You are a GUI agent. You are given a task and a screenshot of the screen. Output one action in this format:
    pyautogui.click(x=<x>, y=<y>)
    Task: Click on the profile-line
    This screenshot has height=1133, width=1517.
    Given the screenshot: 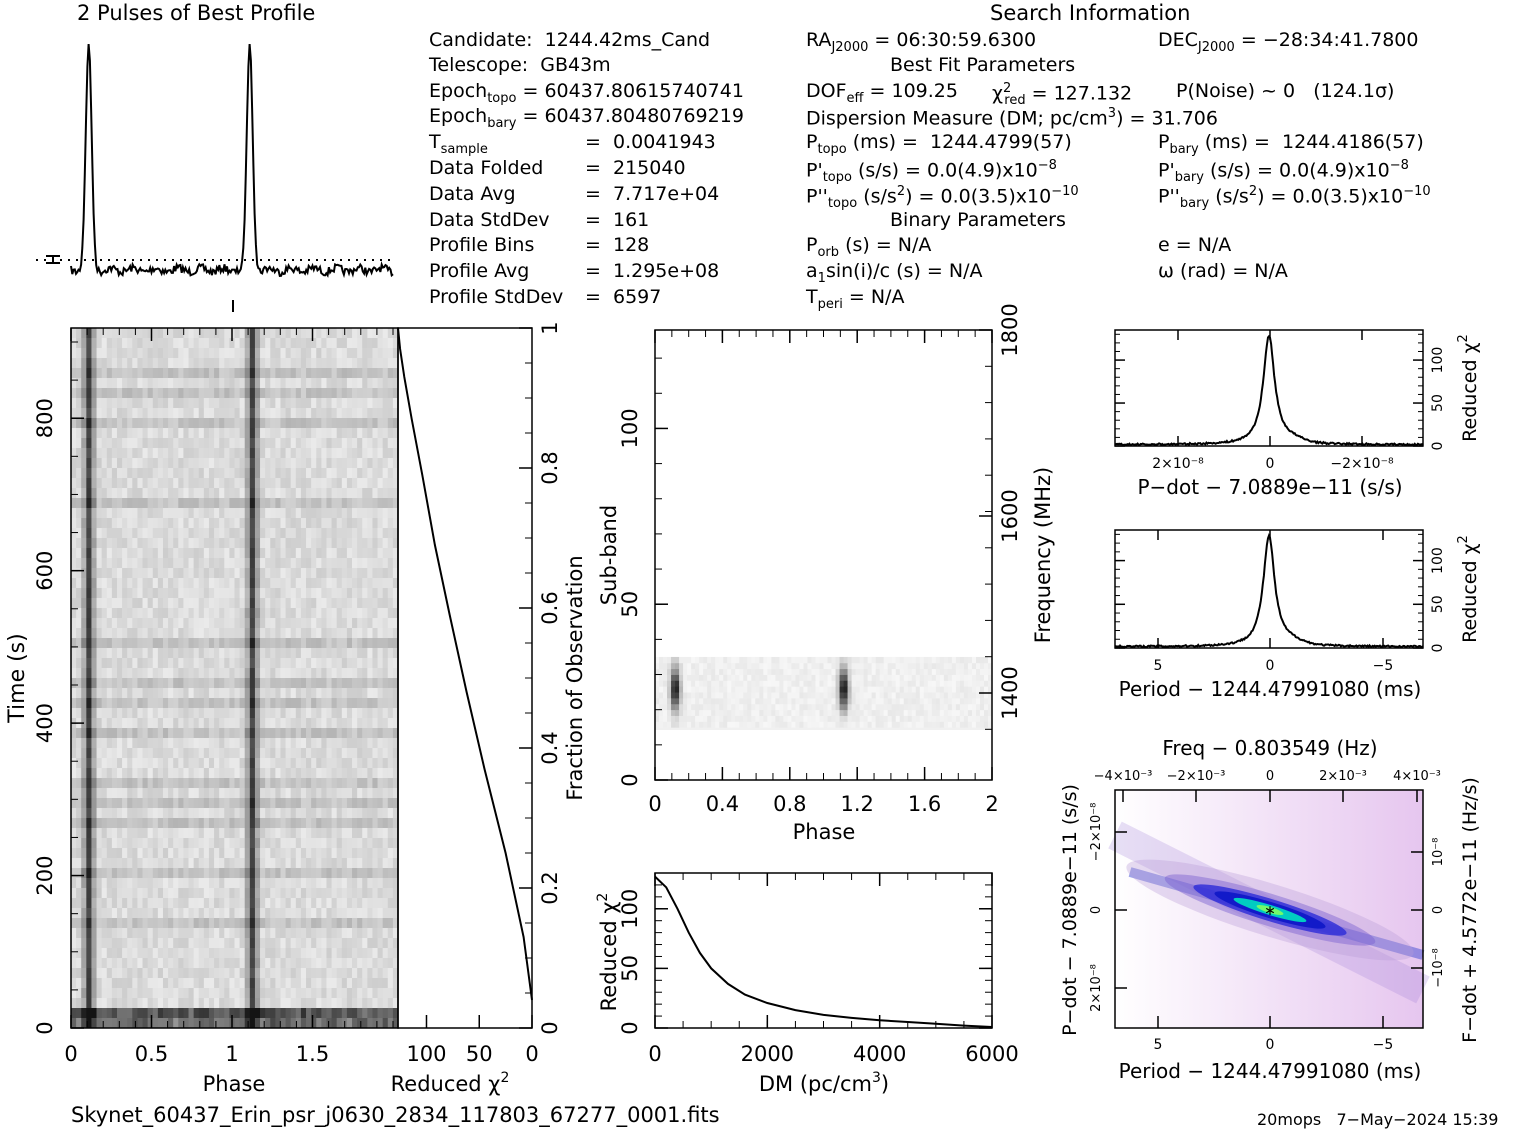 What is the action you would take?
    pyautogui.click(x=232, y=161)
    